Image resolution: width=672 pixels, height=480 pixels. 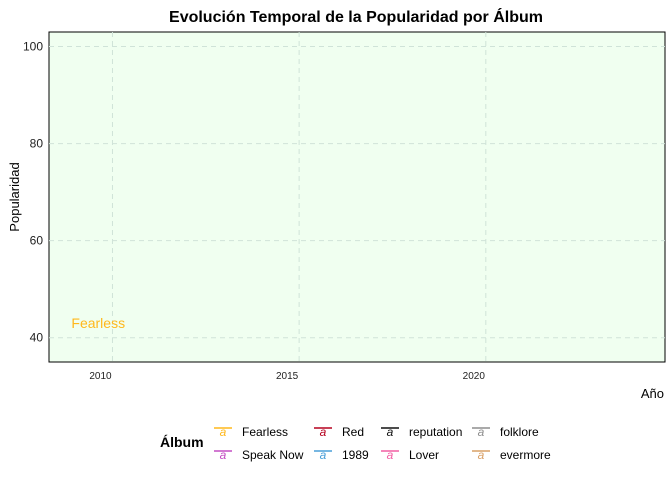 What do you see at coordinates (339, 432) in the screenshot?
I see `legend-item: a Red` at bounding box center [339, 432].